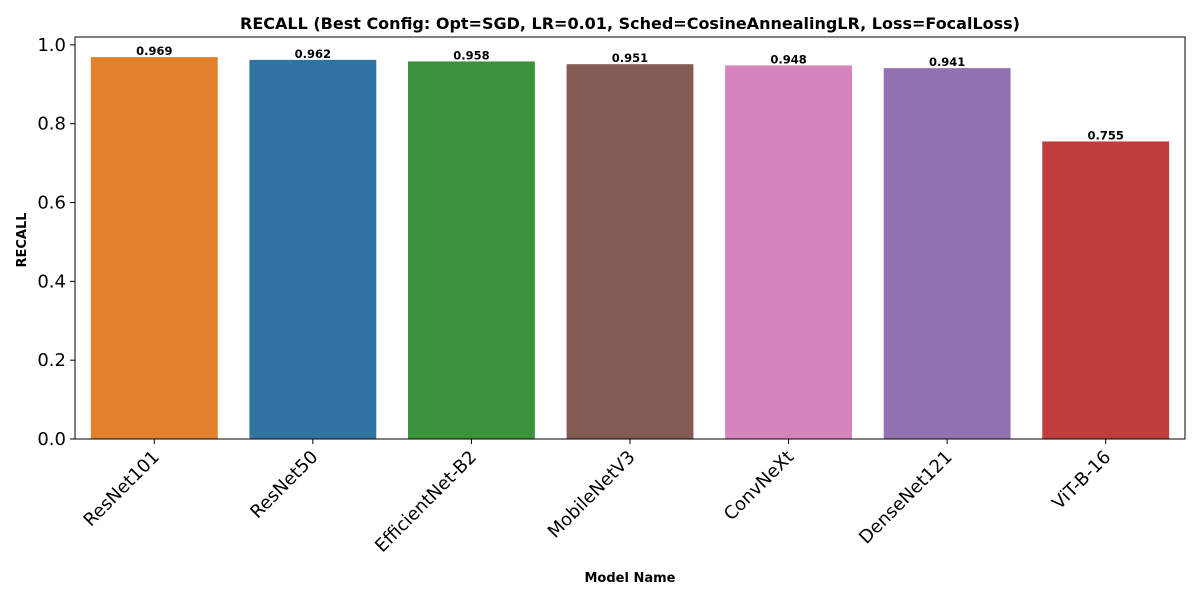 This screenshot has height=604, width=1200. I want to click on y-tick-label: 0.8, so click(51, 124).